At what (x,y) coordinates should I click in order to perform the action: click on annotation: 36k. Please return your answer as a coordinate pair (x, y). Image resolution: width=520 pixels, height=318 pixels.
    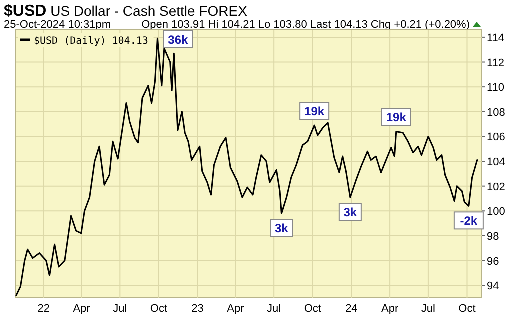
    Looking at the image, I should click on (178, 40).